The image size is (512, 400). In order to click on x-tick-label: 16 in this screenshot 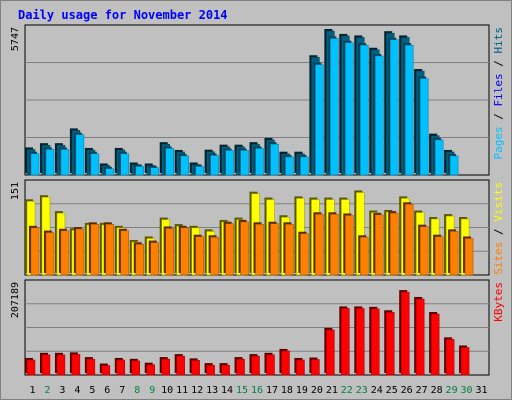, I will do `click(257, 390)`.